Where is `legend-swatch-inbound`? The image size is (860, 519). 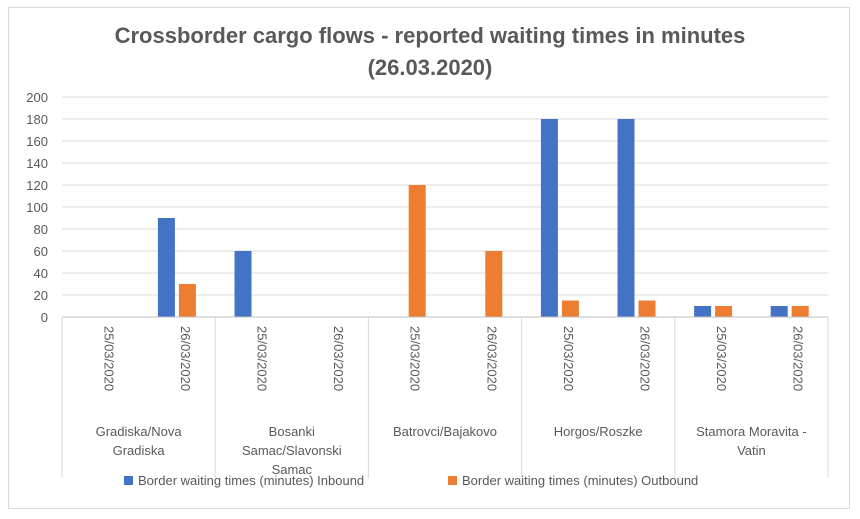
legend-swatch-inbound is located at coordinates (128, 480).